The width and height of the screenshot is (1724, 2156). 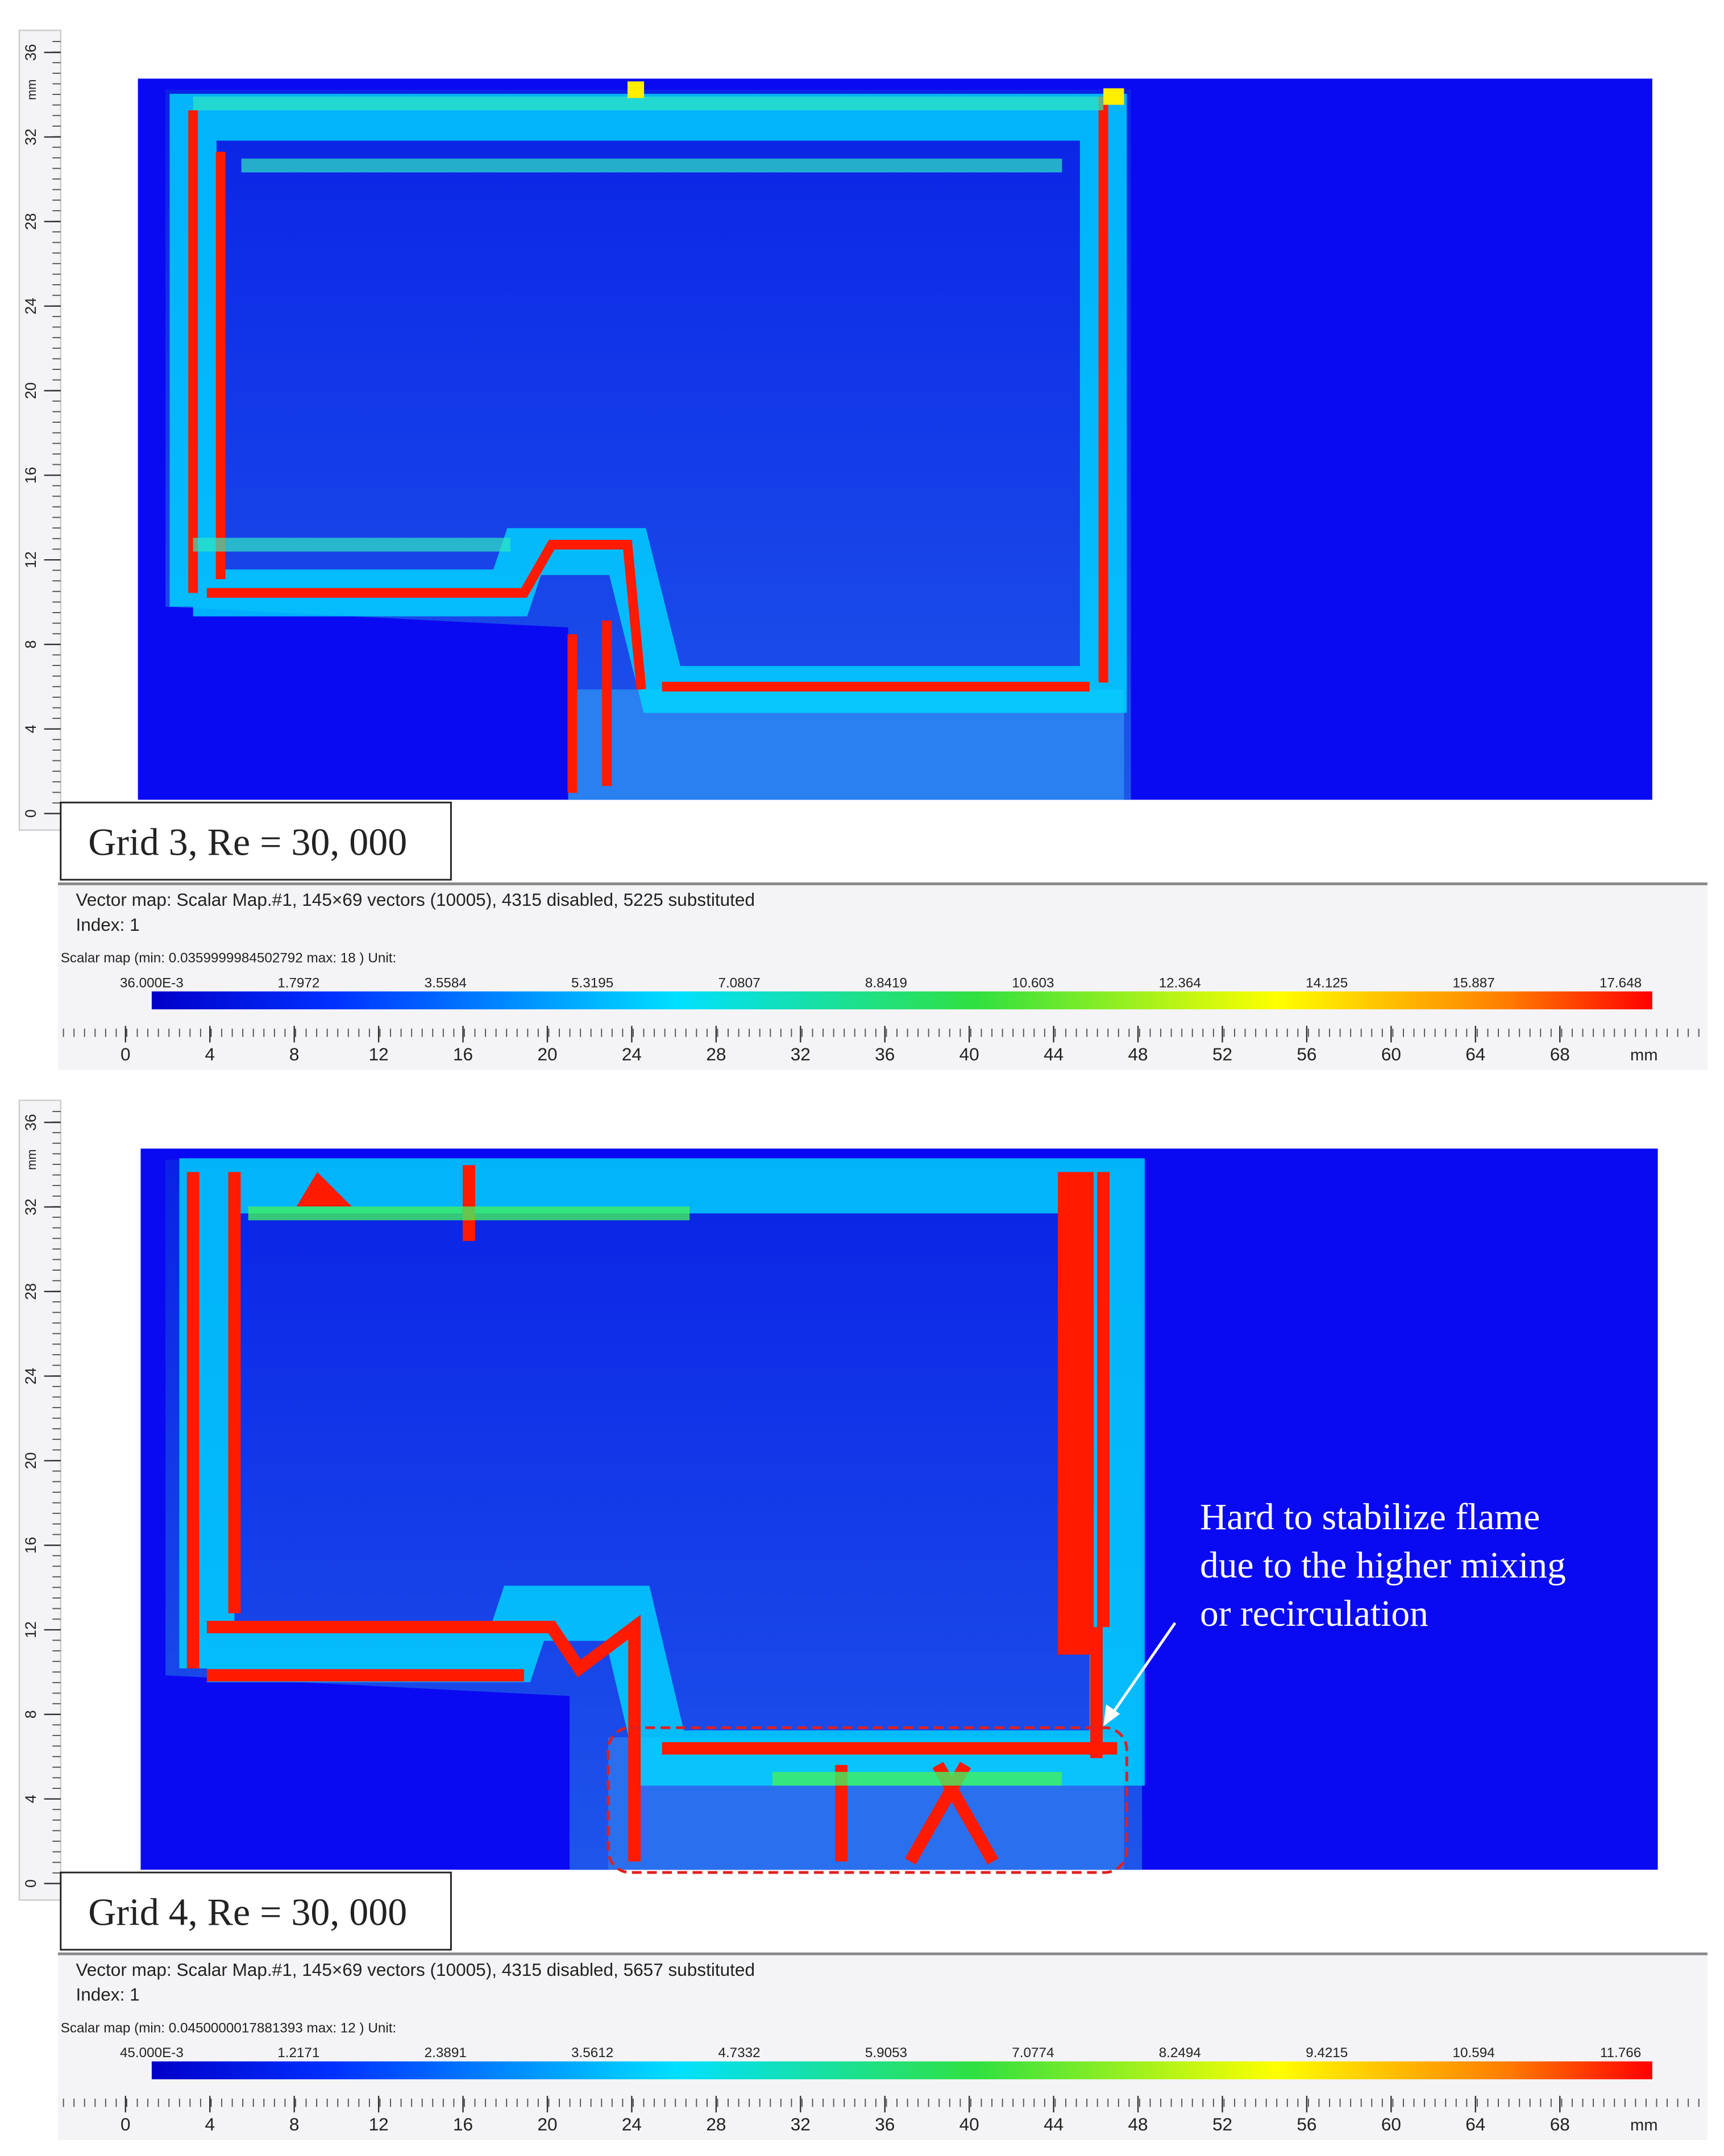 I want to click on colorbar-label: 9.4215, so click(x=1327, y=2053).